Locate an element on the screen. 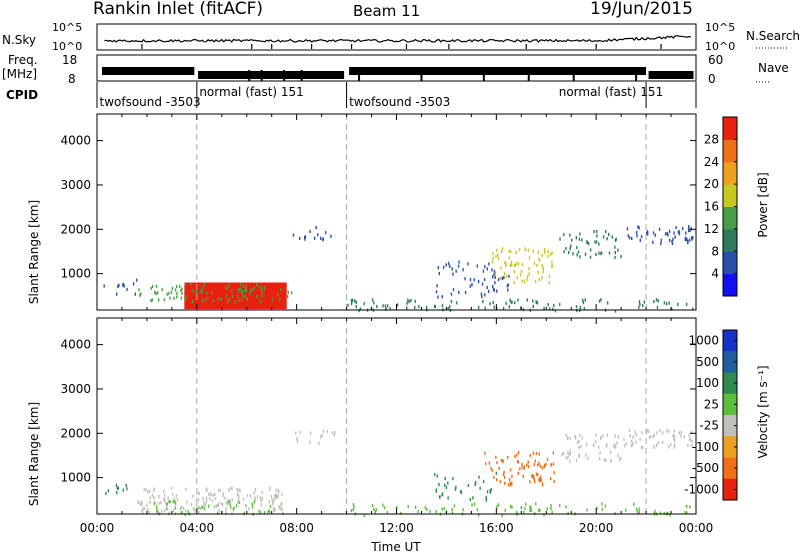 The width and height of the screenshot is (800, 558). y-tick-label: 3000 is located at coordinates (75, 185).